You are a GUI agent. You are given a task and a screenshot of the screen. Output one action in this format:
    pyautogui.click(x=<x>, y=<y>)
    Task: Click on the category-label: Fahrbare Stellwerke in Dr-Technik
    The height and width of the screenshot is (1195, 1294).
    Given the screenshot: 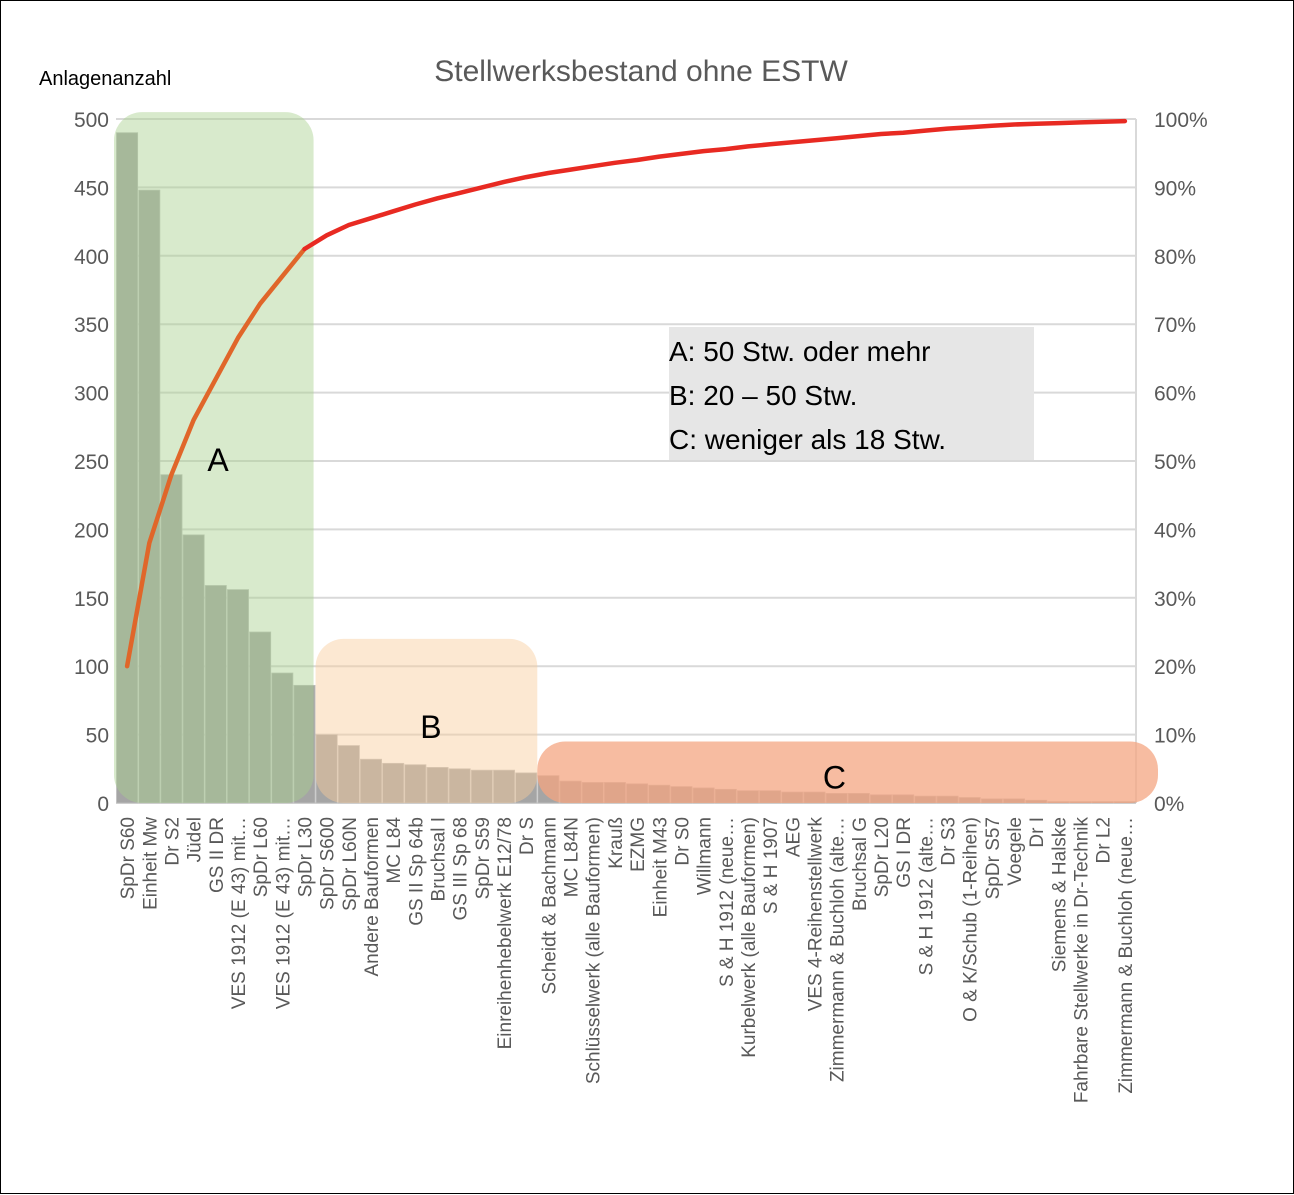 What is the action you would take?
    pyautogui.click(x=1082, y=960)
    